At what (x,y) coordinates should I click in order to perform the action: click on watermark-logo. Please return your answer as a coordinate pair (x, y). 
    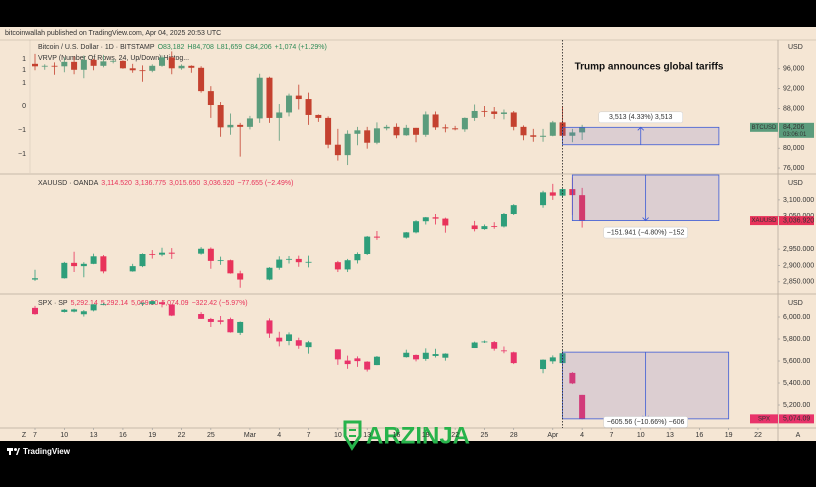
    Looking at the image, I should click on (352, 435).